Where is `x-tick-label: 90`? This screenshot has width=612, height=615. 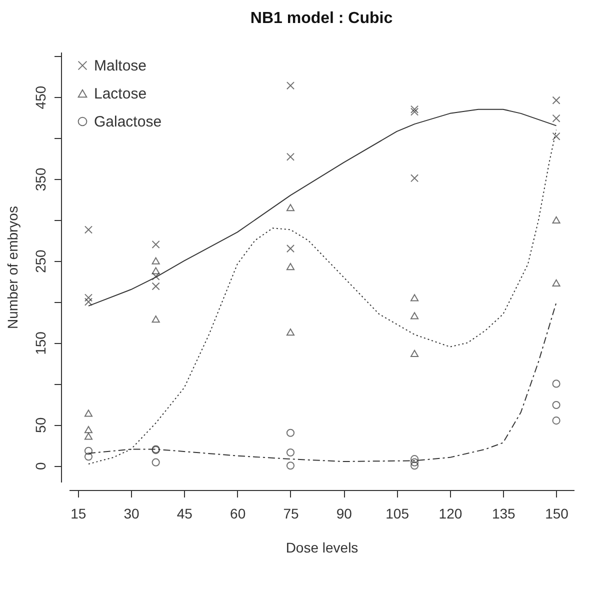
x-tick-label: 90 is located at coordinates (344, 514).